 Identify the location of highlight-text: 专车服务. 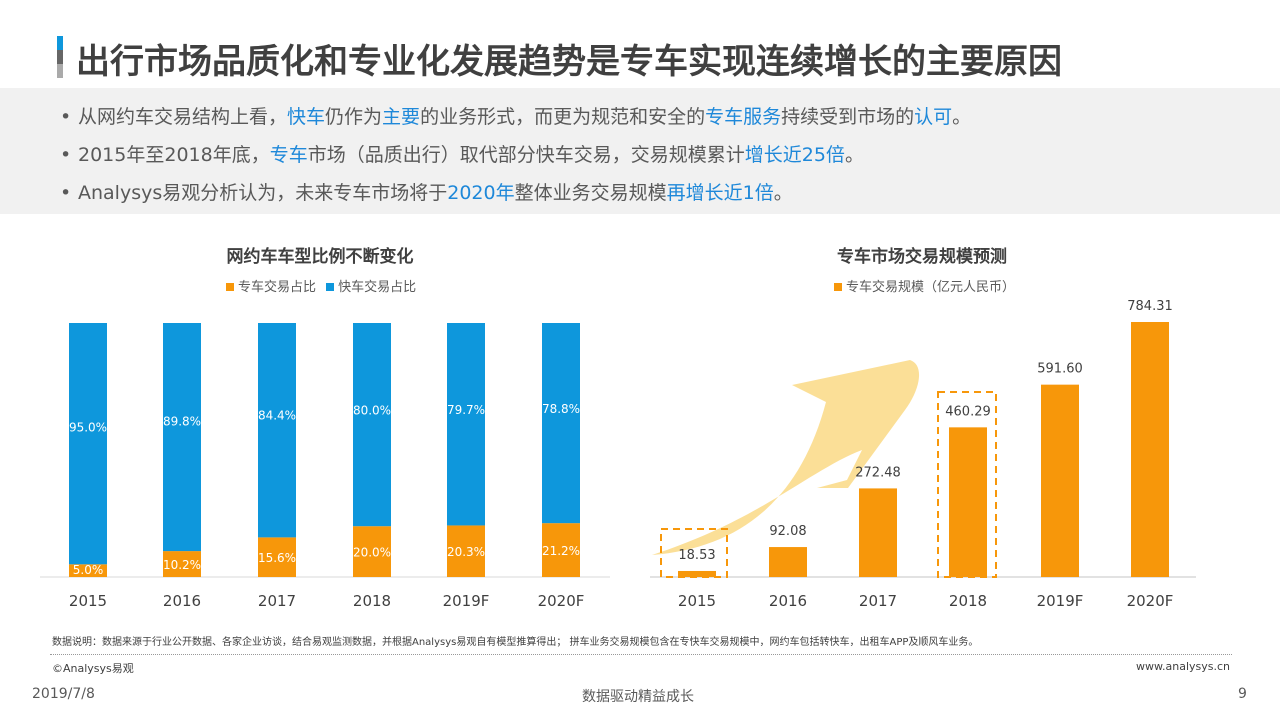
(743, 117).